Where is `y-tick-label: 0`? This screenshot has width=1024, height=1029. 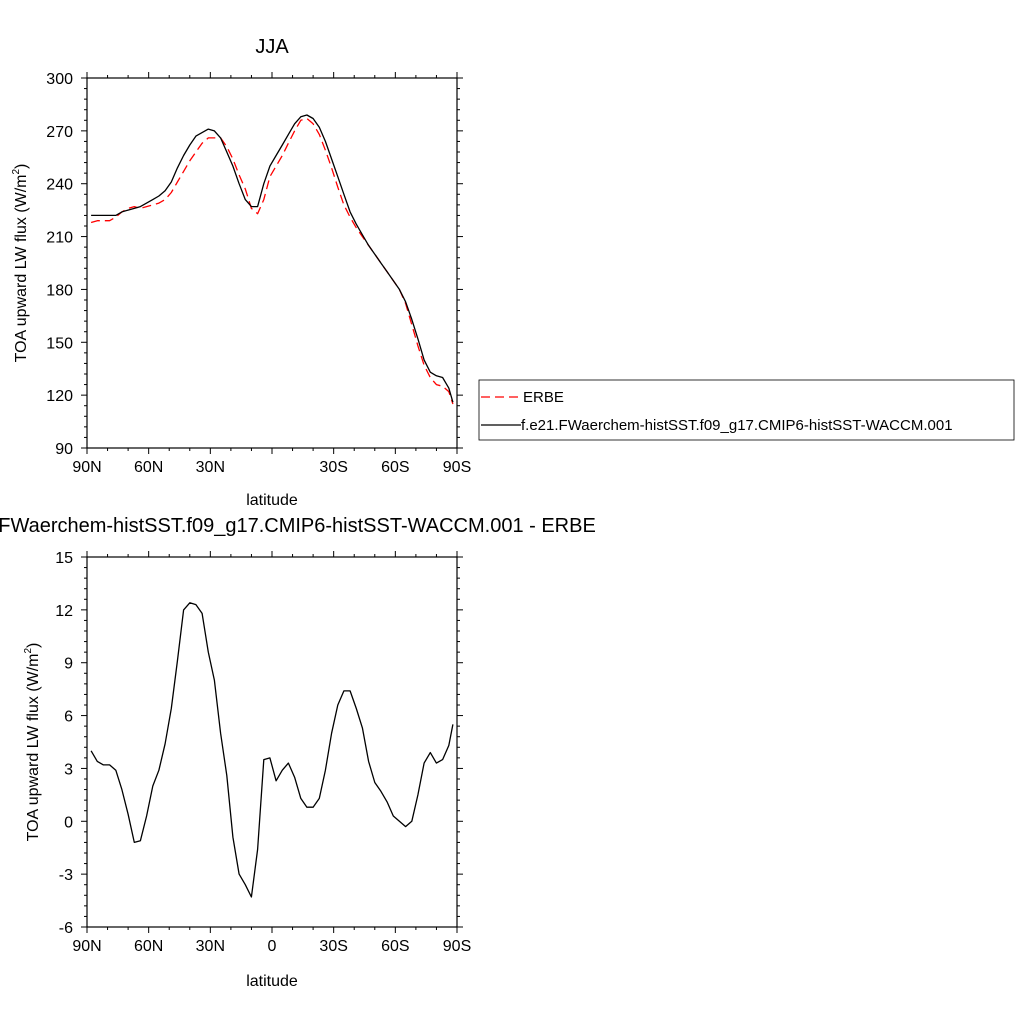
y-tick-label: 0 is located at coordinates (68, 822).